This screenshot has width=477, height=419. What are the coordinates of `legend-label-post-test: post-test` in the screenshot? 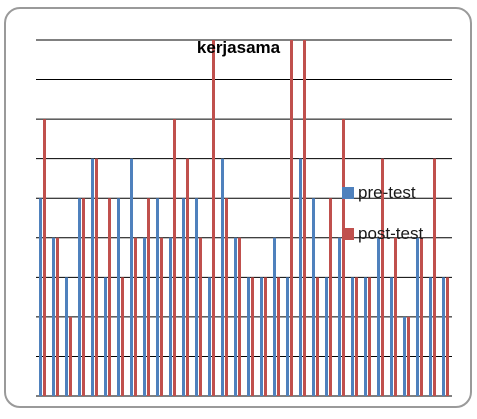 It's located at (391, 233).